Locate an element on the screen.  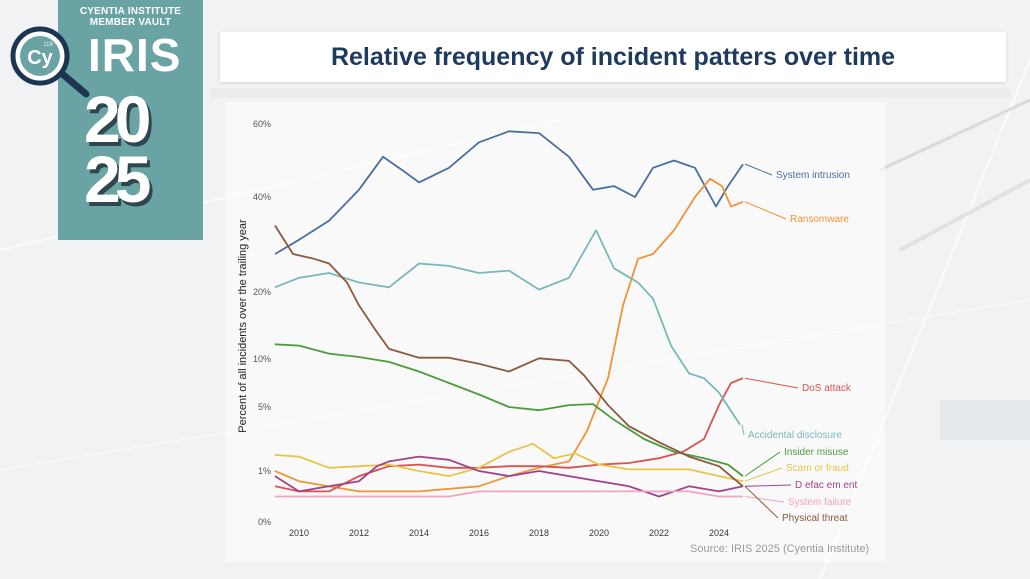
y-tick-label: 40% is located at coordinates (262, 197).